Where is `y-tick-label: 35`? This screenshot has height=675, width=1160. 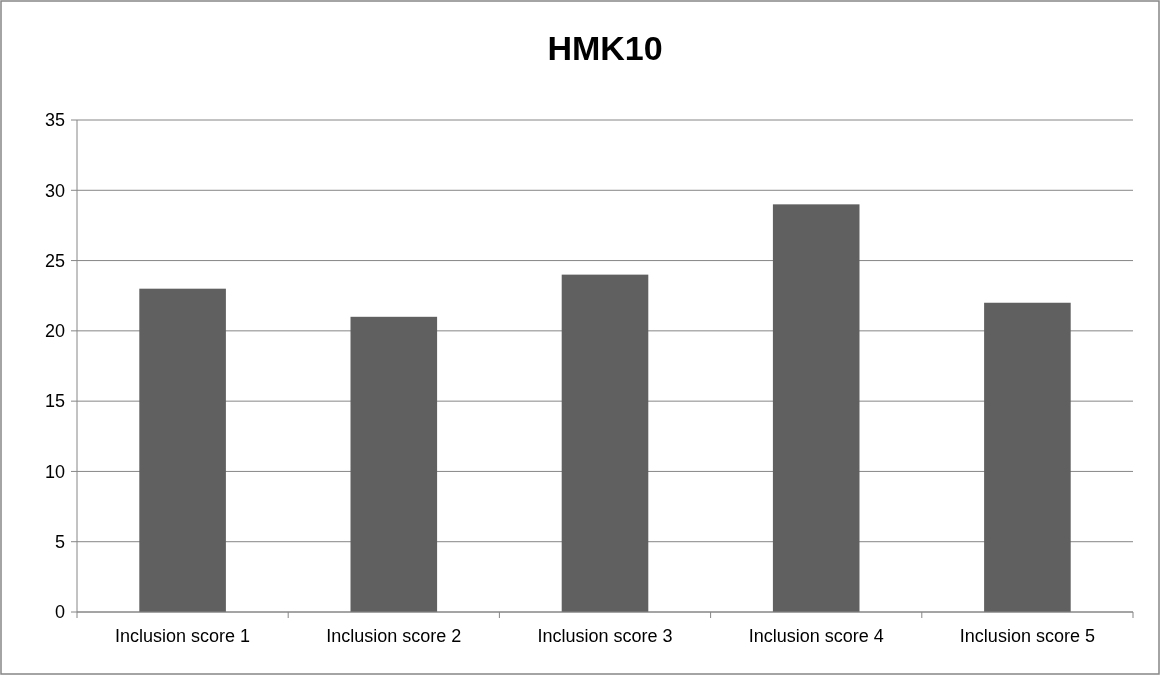 y-tick-label: 35 is located at coordinates (54, 120).